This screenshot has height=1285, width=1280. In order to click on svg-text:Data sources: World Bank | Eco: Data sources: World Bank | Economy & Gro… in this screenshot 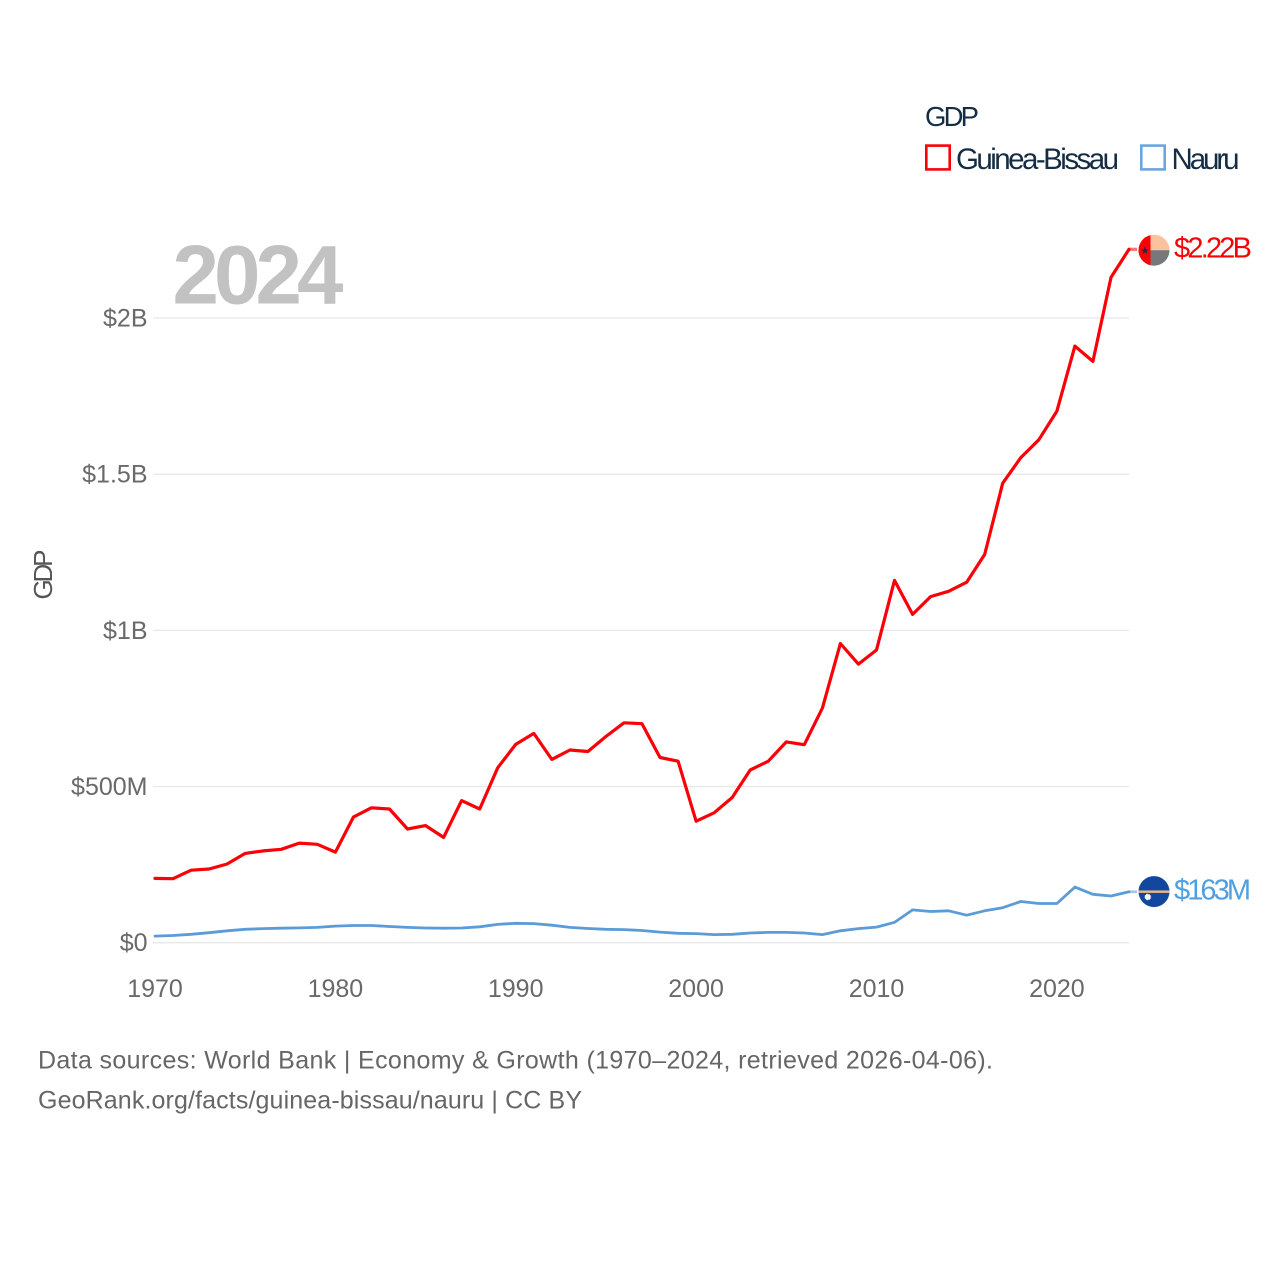, I will do `click(515, 1061)`.